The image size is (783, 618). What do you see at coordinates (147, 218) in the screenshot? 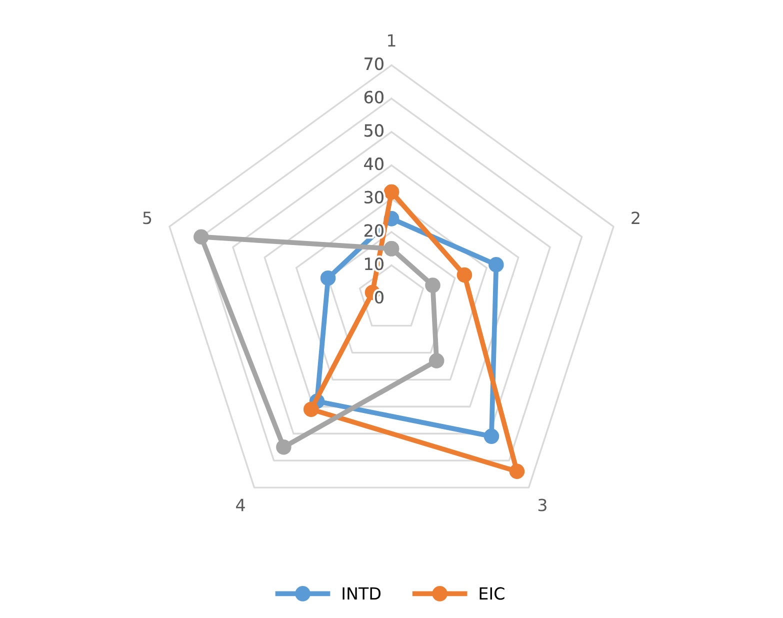
I see `spoke-label: 5` at bounding box center [147, 218].